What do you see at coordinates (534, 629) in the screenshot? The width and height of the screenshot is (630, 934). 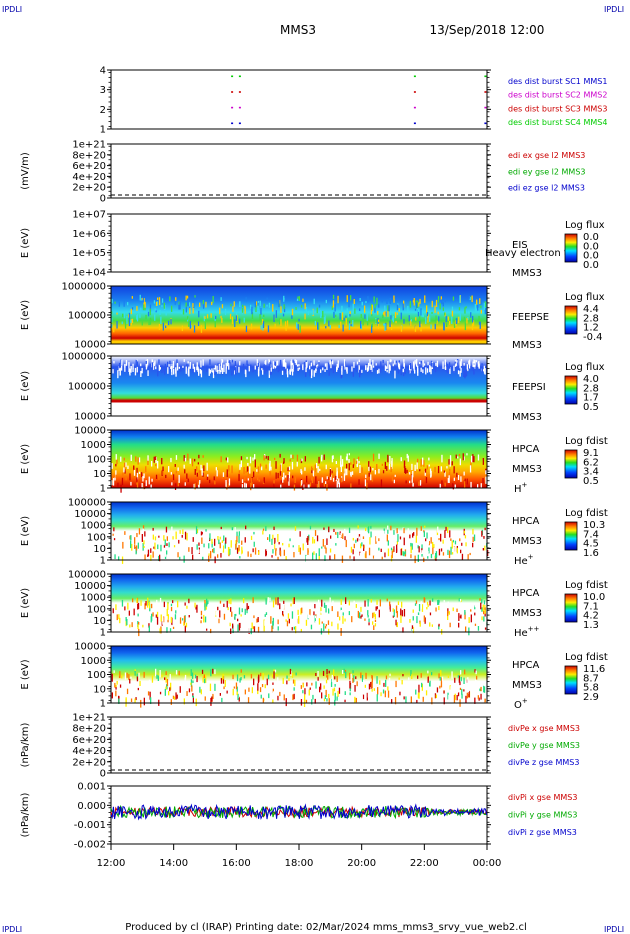 I see `species-charge: ++` at bounding box center [534, 629].